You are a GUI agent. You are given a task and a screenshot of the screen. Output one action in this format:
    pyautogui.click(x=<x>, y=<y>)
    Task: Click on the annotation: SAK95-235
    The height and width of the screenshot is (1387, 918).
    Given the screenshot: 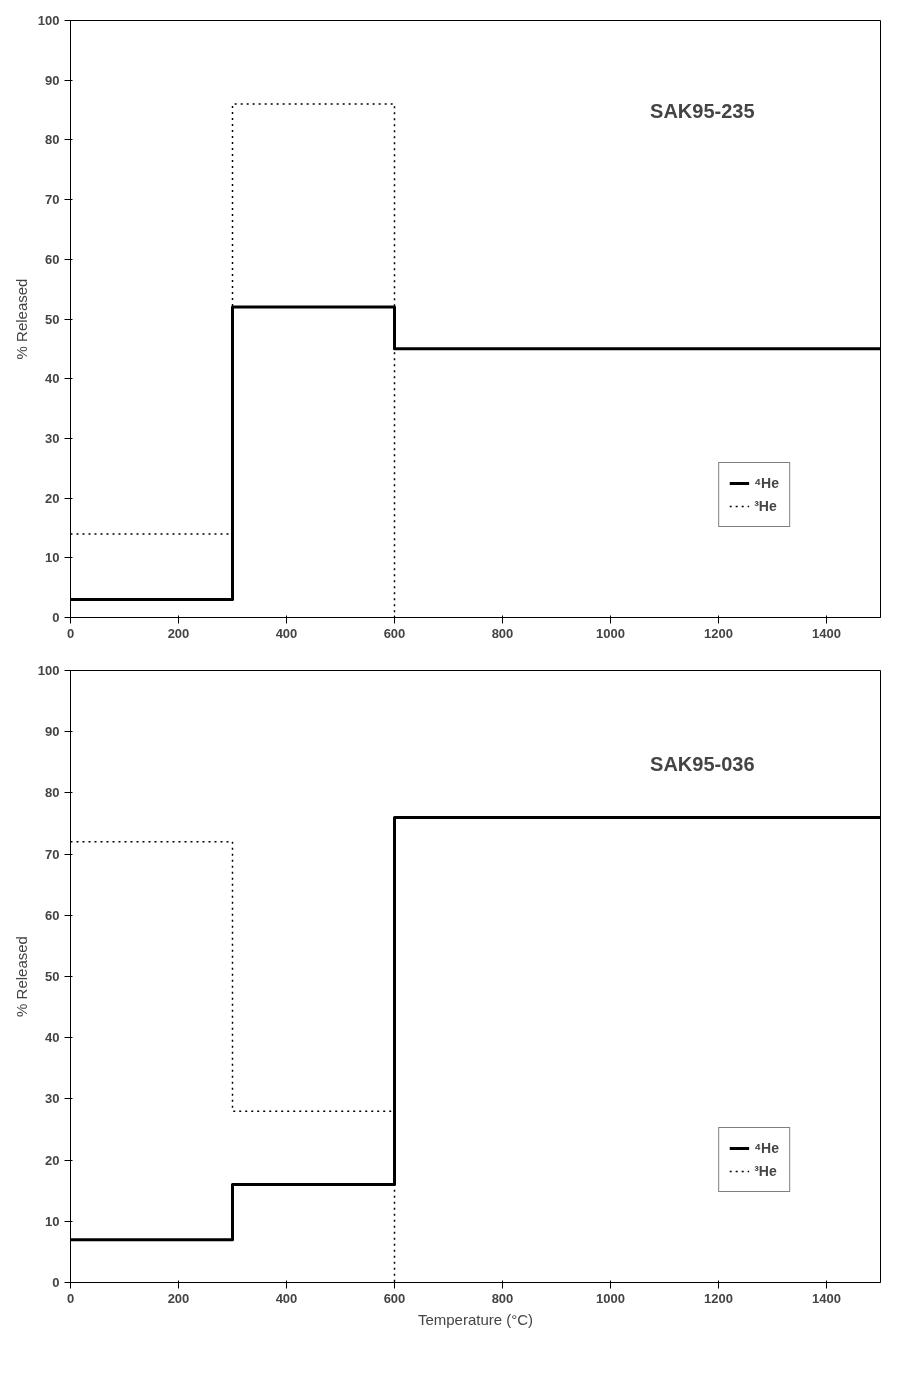 What is the action you would take?
    pyautogui.click(x=702, y=110)
    